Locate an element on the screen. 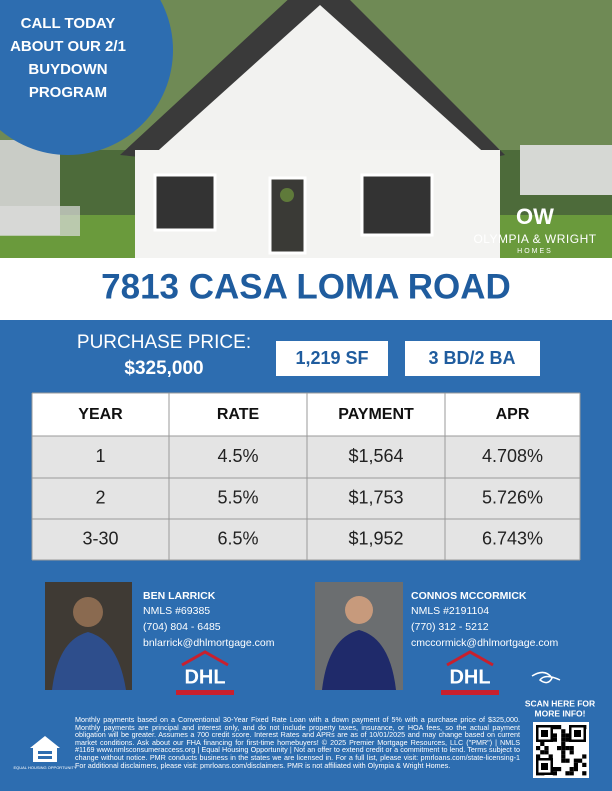 The height and width of the screenshot is (791, 612). table-cell: 5.726% is located at coordinates (512, 497).